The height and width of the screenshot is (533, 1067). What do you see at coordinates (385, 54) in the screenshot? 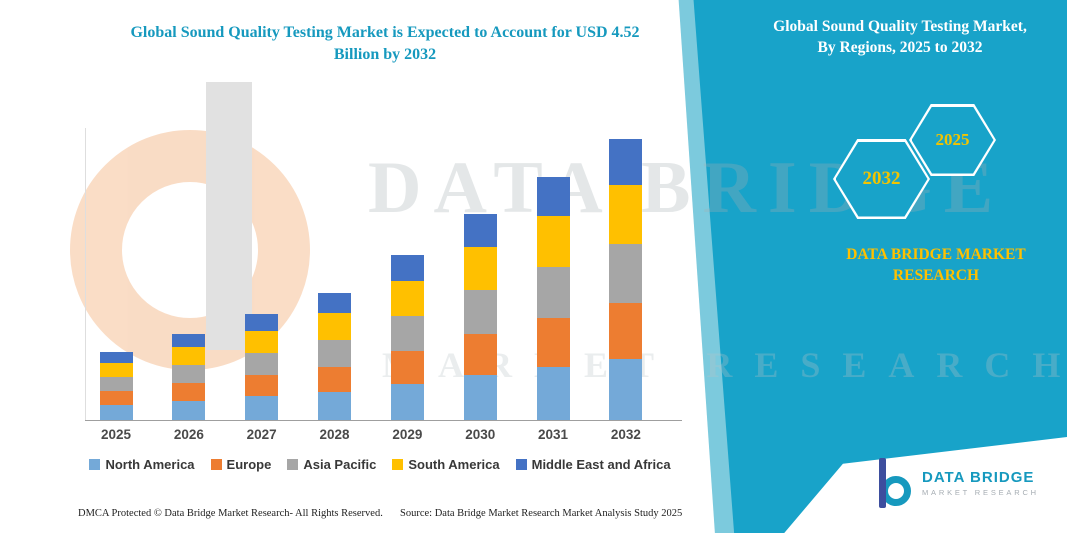
I see `chart-title-line2: Billion by 2032` at bounding box center [385, 54].